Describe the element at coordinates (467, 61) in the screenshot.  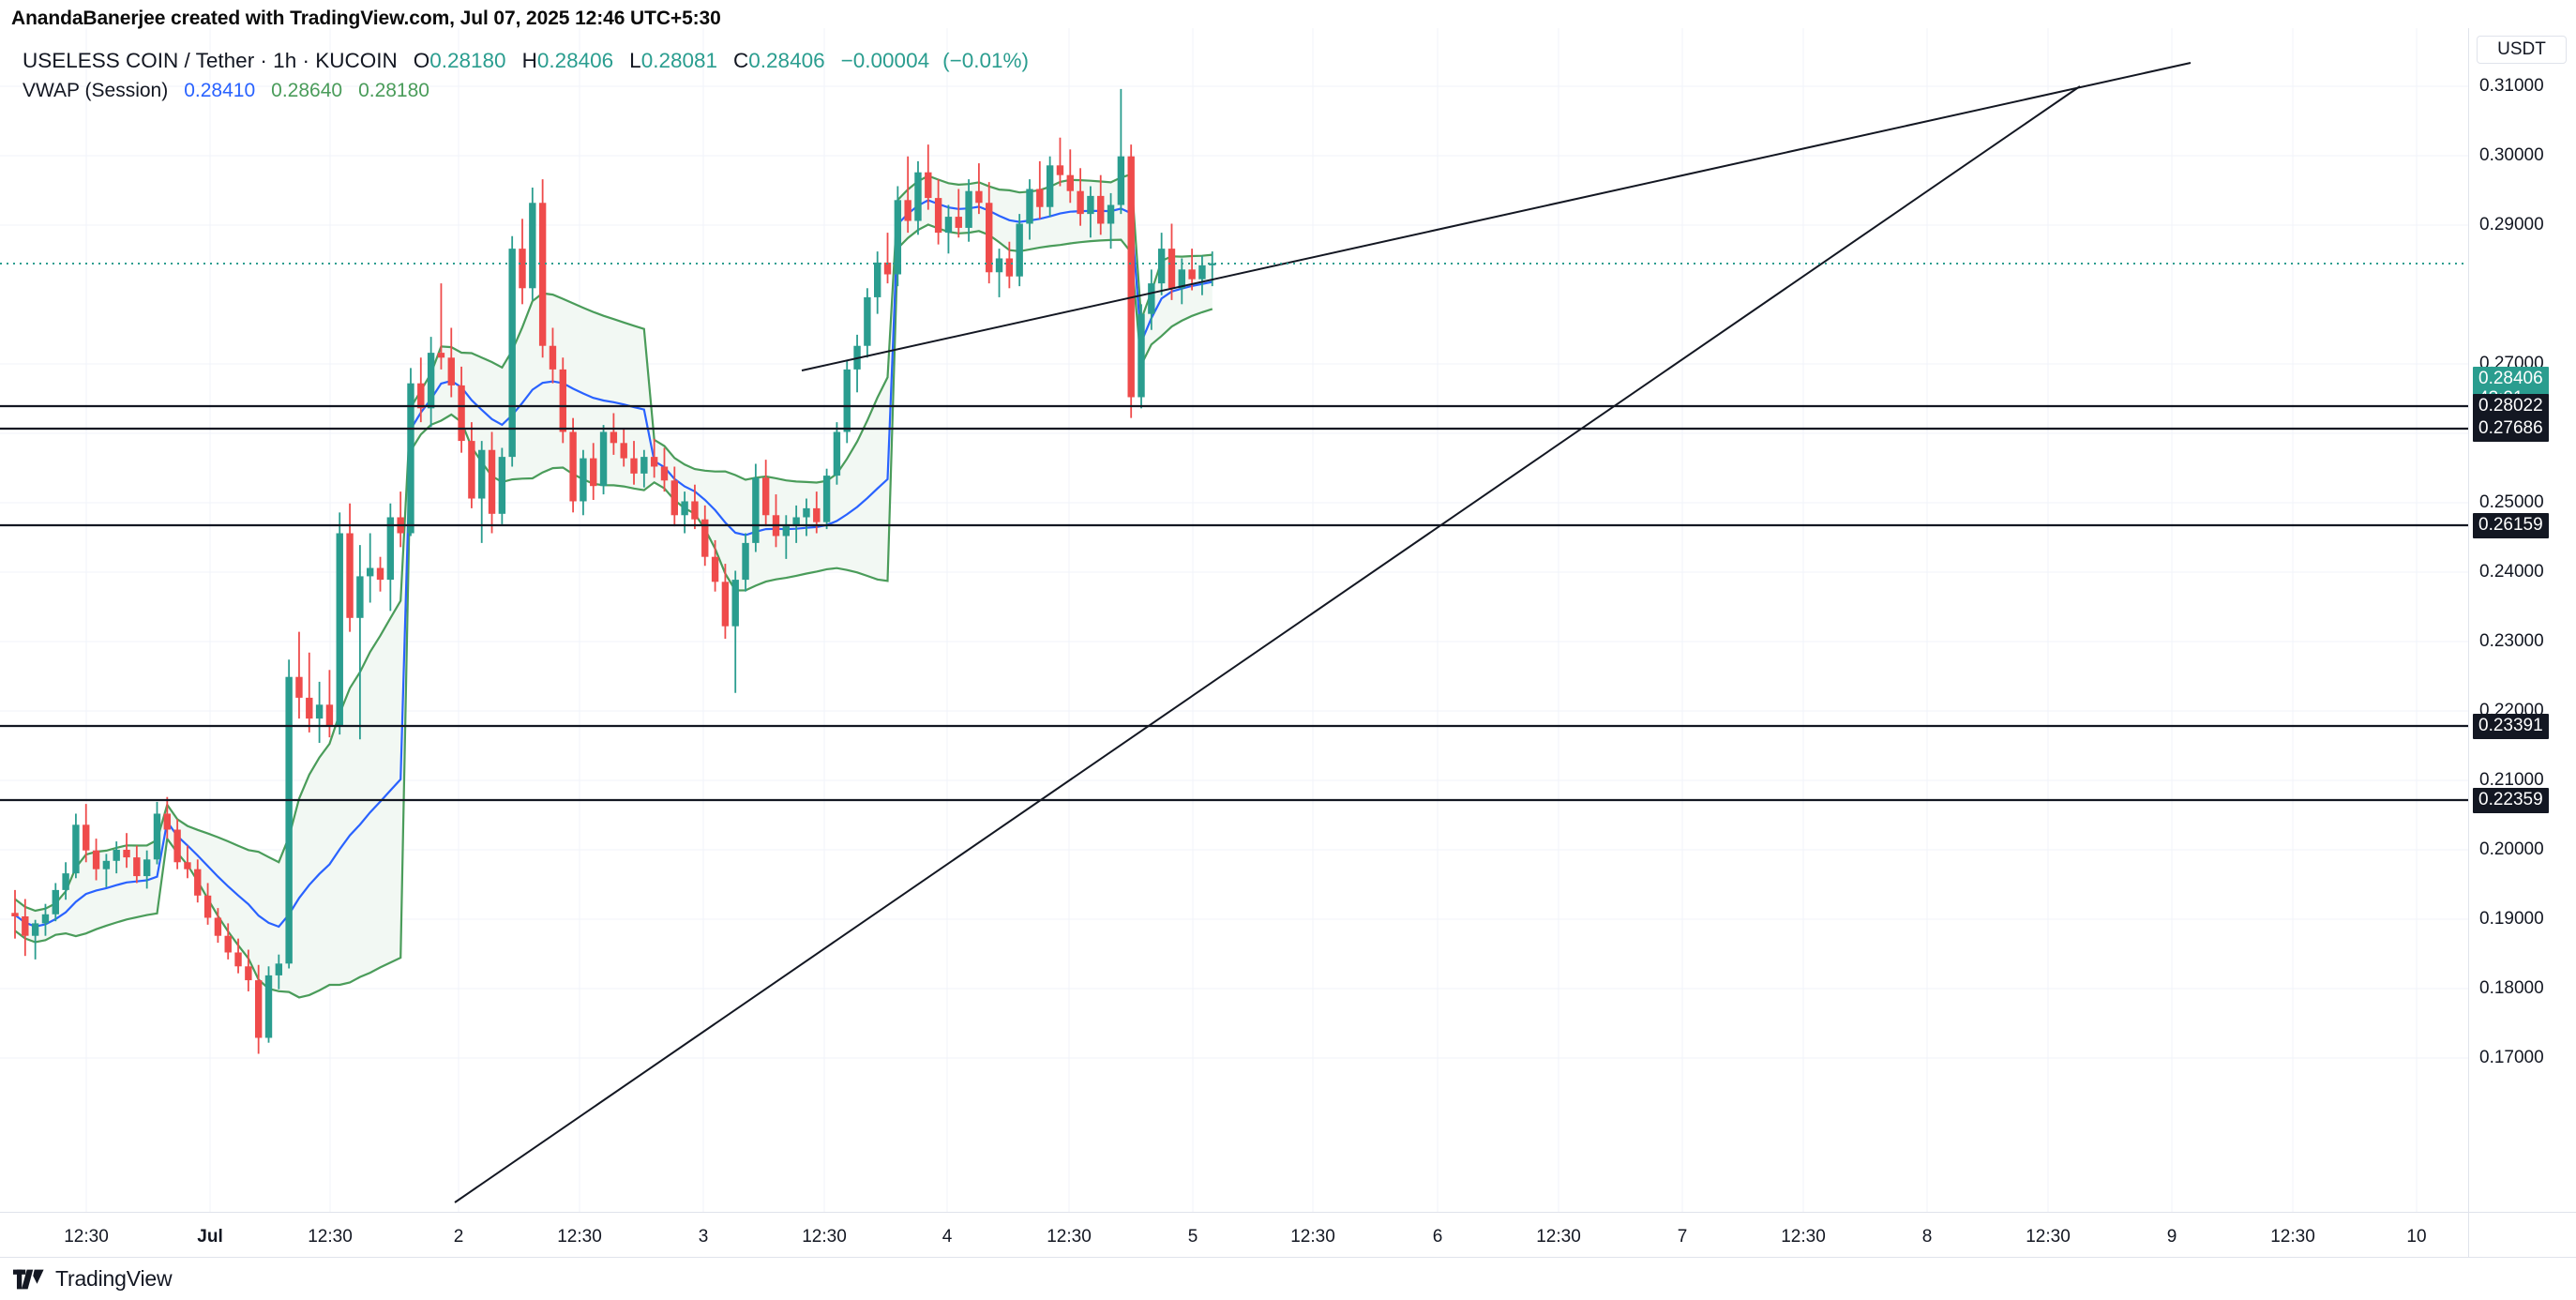
I see `ohlc-open-value: 0.28180` at that location.